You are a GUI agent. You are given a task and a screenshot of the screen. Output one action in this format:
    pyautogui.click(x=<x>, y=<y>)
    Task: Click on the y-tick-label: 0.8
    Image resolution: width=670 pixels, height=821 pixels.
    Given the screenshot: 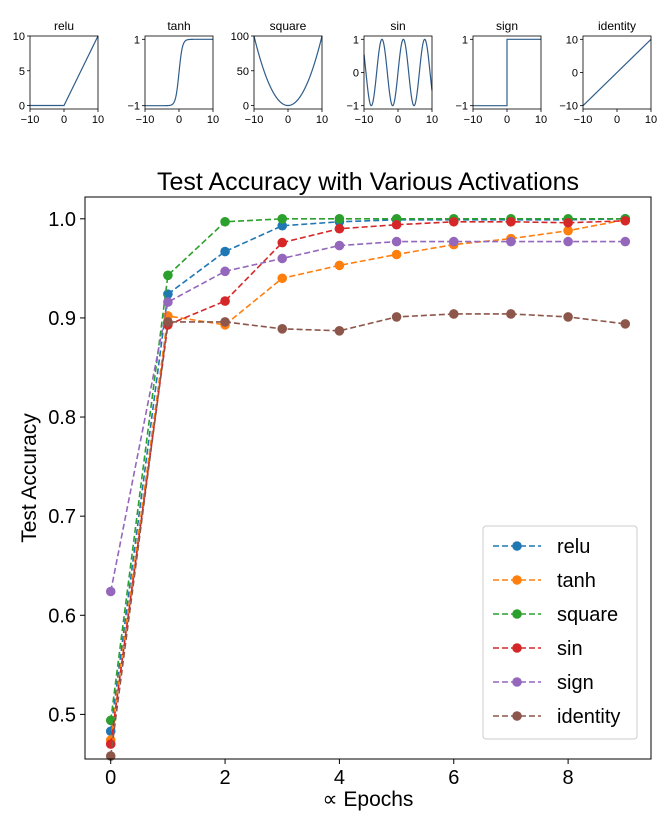 What is the action you would take?
    pyautogui.click(x=62, y=418)
    